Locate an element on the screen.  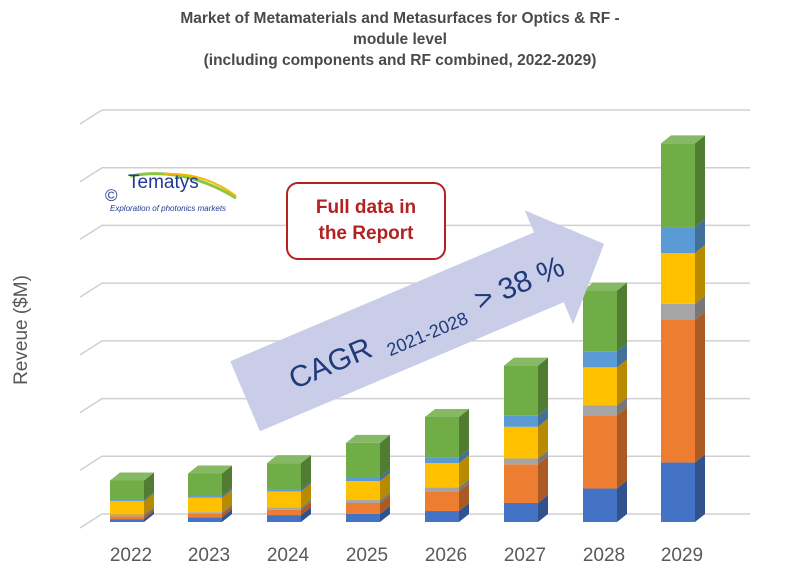
full-data-callout: Full data in the Report is located at coordinates (366, 221).